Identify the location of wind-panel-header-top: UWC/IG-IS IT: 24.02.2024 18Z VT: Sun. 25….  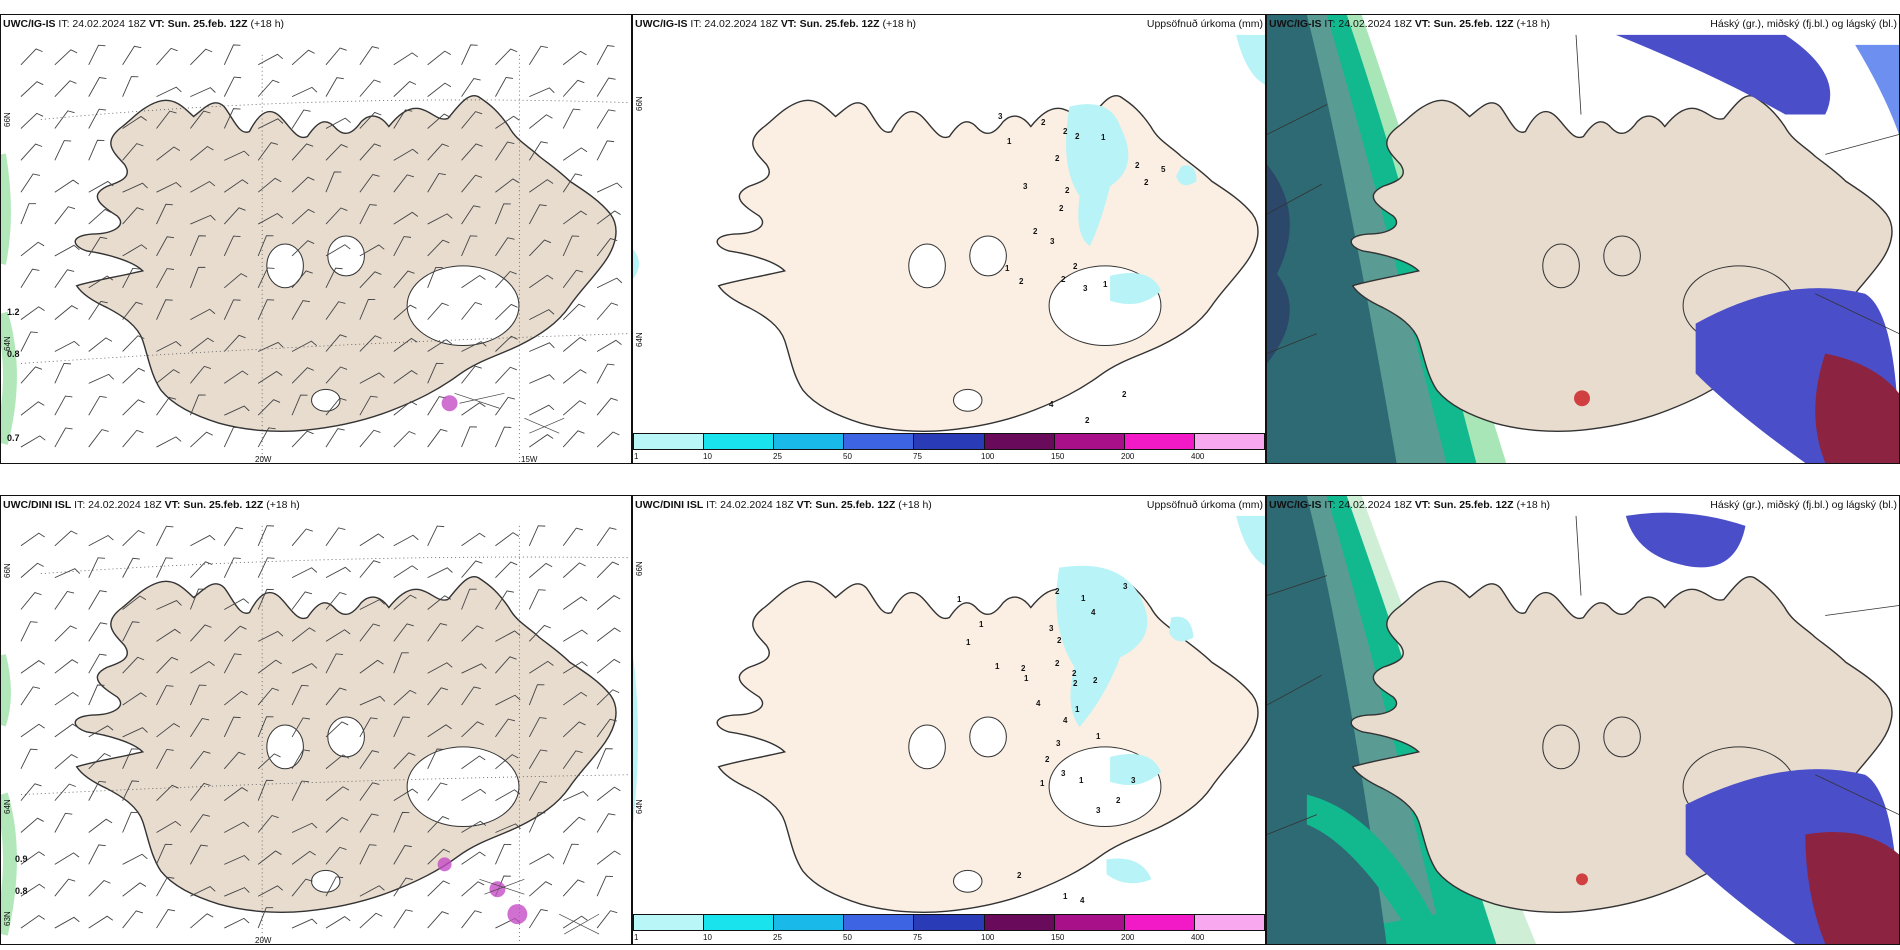
(144, 24).